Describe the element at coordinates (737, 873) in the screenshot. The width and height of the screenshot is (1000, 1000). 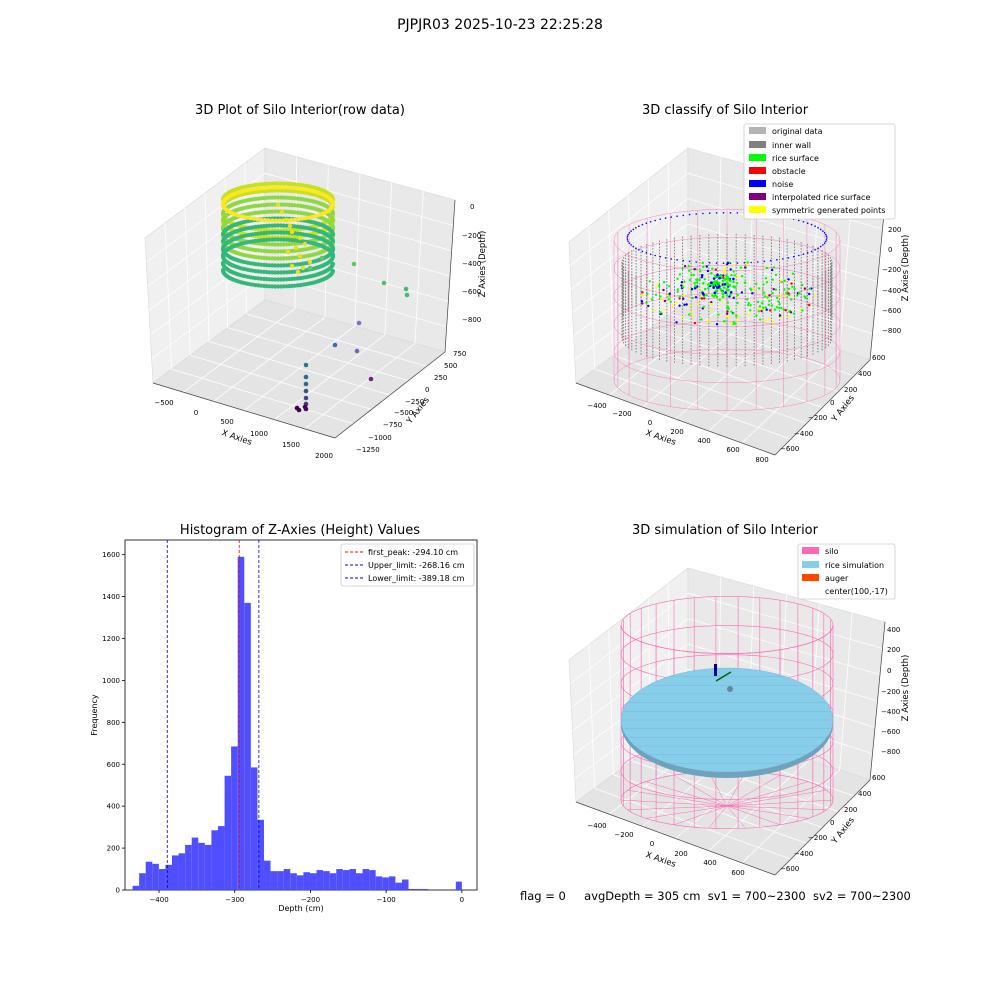
I see `panel-d-xtick: 600` at that location.